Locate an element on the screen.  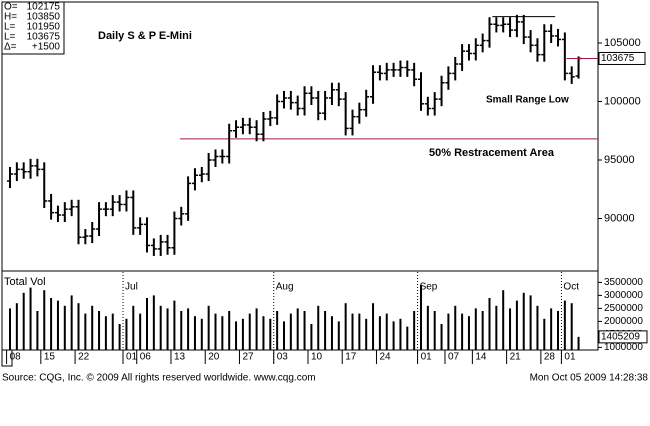
support-label: 50% Restracement Area is located at coordinates (492, 153).